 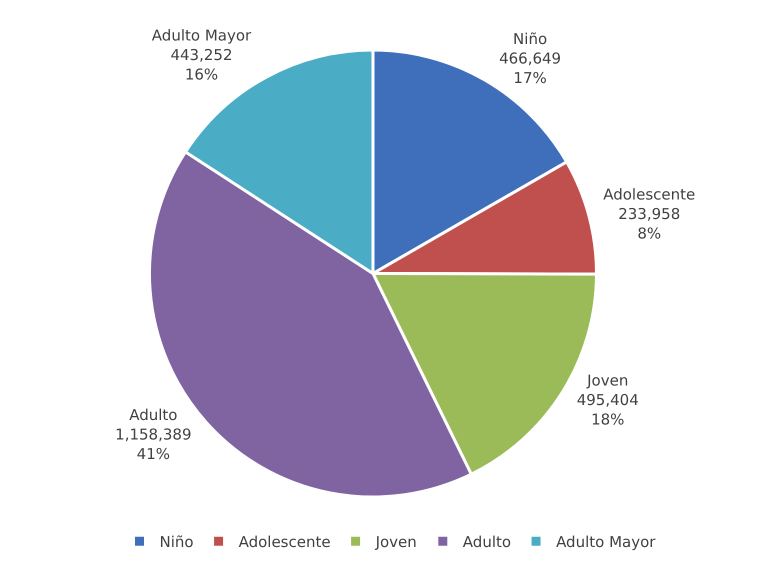 What do you see at coordinates (649, 224) in the screenshot?
I see `data-label: 233,958 8%` at bounding box center [649, 224].